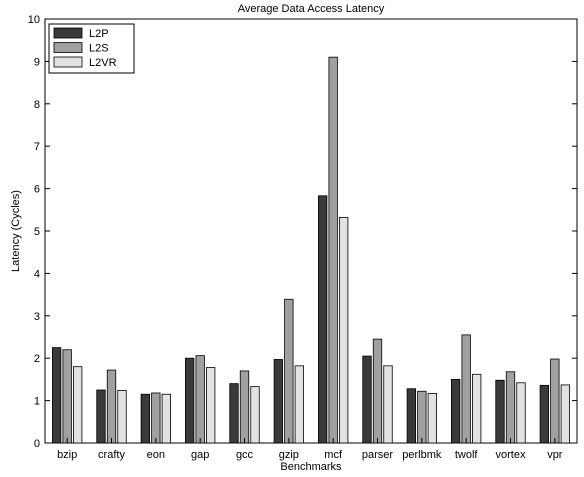  I want to click on y-tick-label: 1, so click(37, 402).